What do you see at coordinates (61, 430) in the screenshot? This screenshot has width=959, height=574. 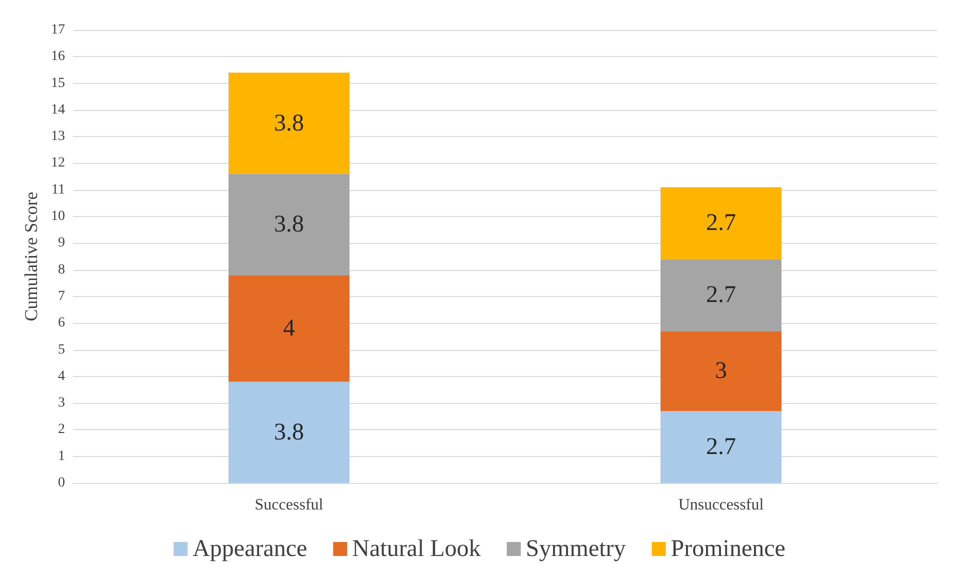 I see `y-tick-label: 2` at bounding box center [61, 430].